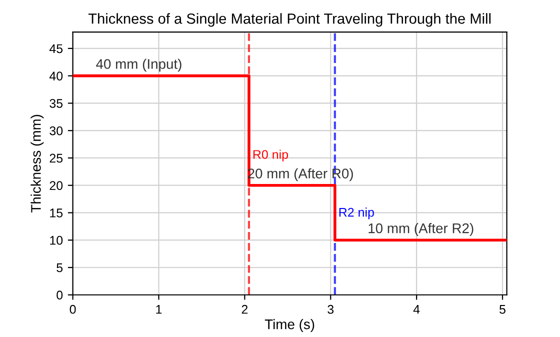  Describe the element at coordinates (73, 309) in the screenshot. I see `x-tick-label: 0` at that location.